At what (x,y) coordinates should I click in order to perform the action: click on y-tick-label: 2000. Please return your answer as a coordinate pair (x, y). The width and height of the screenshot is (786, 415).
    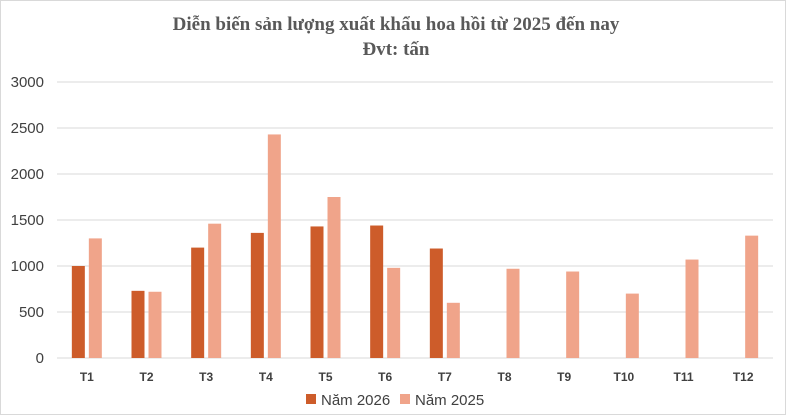
    Looking at the image, I should click on (27, 174).